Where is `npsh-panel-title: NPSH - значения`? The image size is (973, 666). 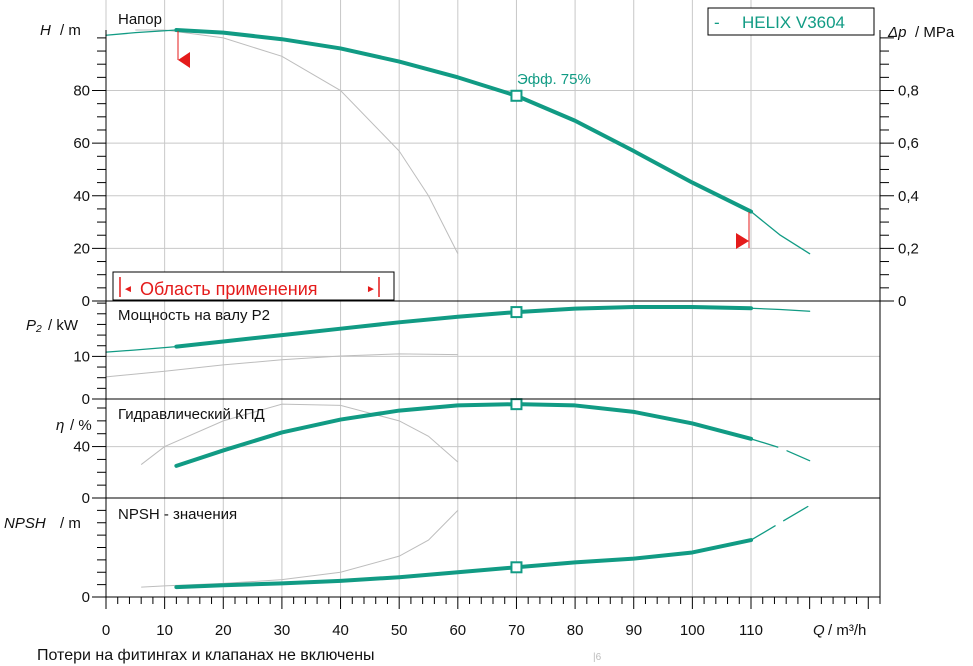 npsh-panel-title: NPSH - значения is located at coordinates (177, 514).